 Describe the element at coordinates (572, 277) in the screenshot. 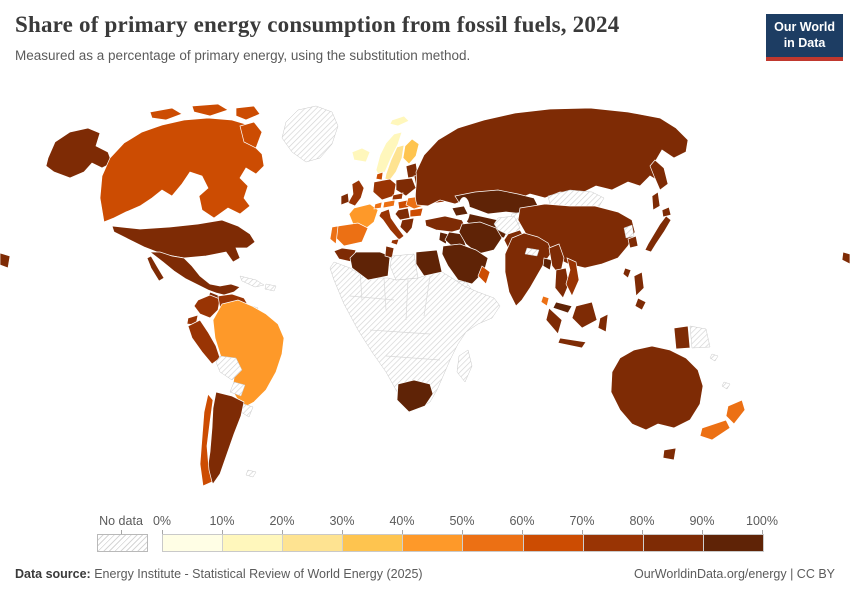

I see `country-vietnam` at that location.